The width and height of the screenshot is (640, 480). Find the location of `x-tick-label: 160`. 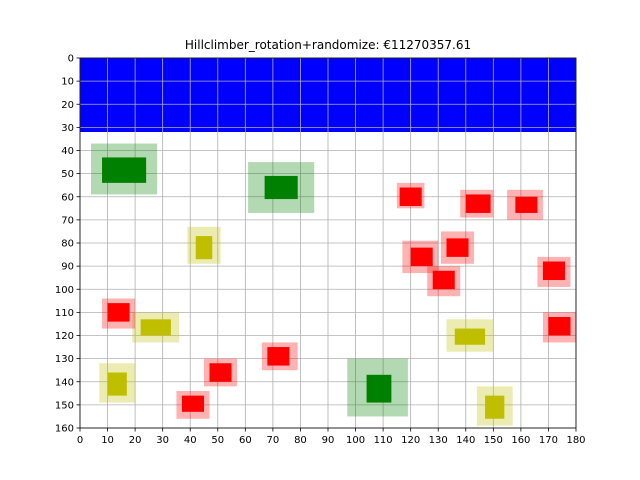

x-tick-label: 160 is located at coordinates (520, 440).